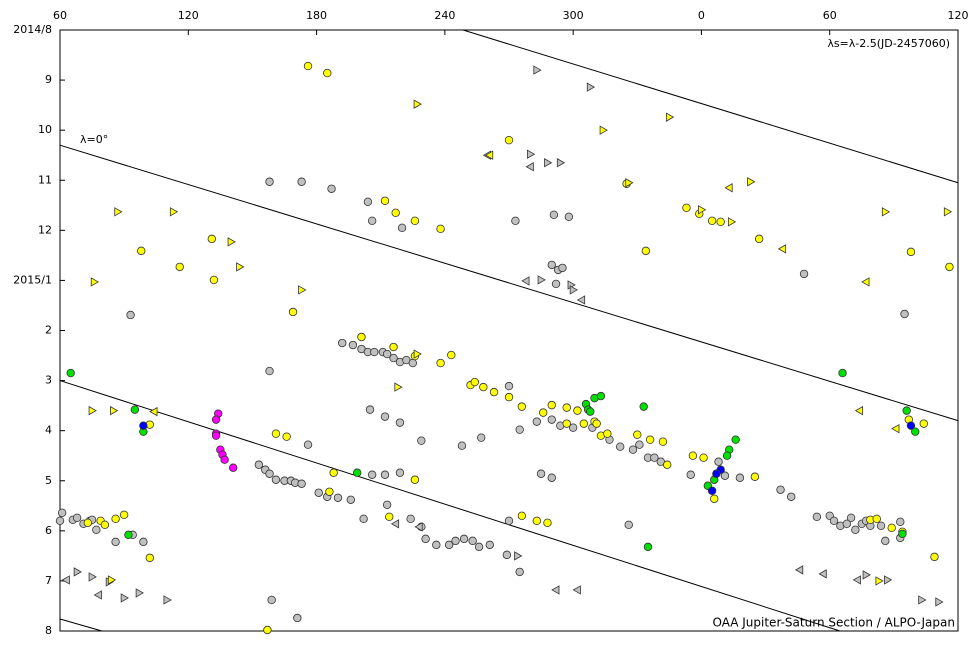 This screenshot has width=980, height=650. What do you see at coordinates (60, 15) in the screenshot?
I see `x-tick-label: 60` at bounding box center [60, 15].